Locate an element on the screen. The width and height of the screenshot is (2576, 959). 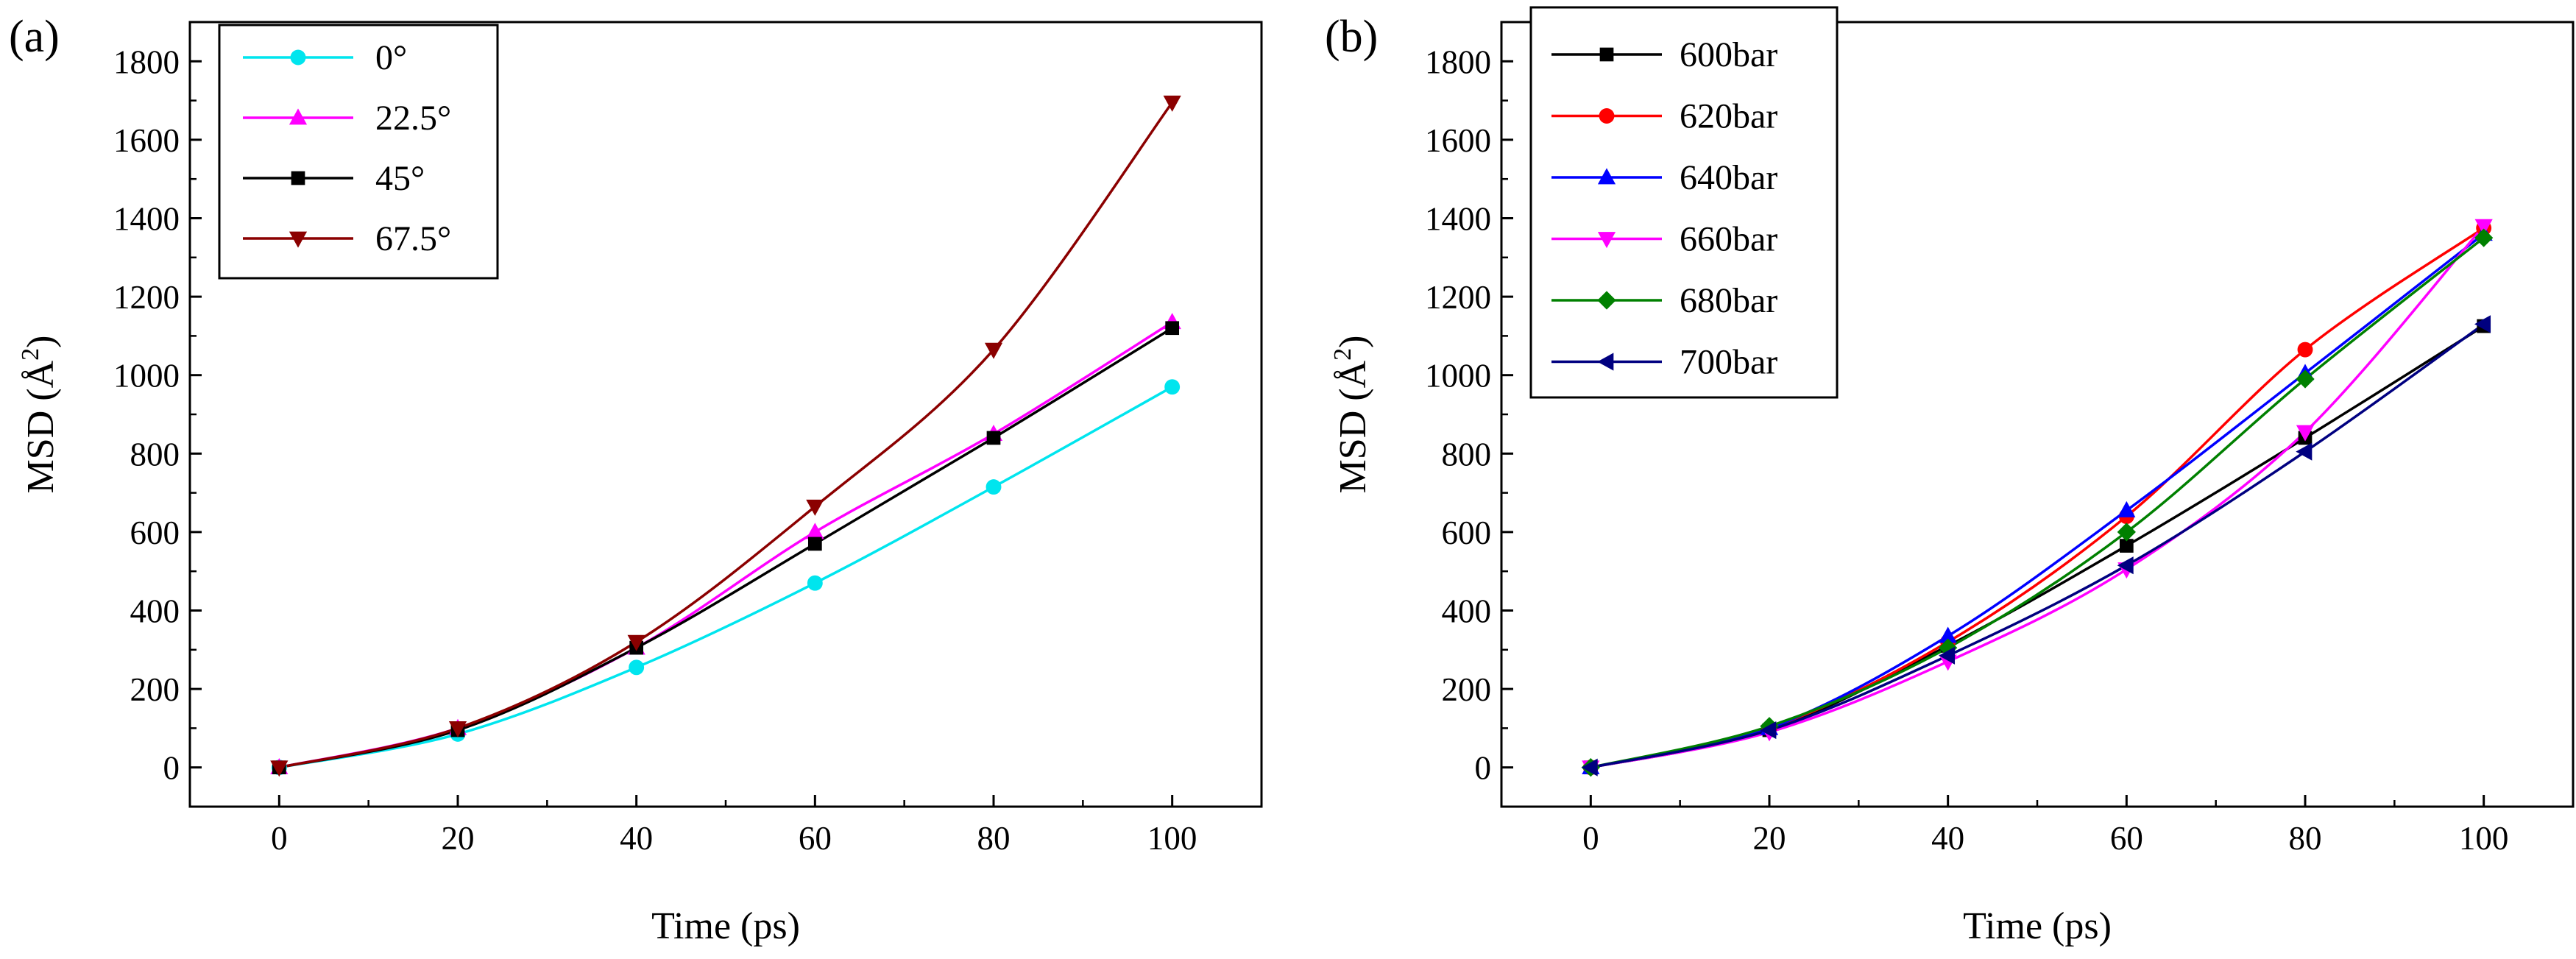
y-axis-title-a: MSD (Å2) is located at coordinates (39, 415).